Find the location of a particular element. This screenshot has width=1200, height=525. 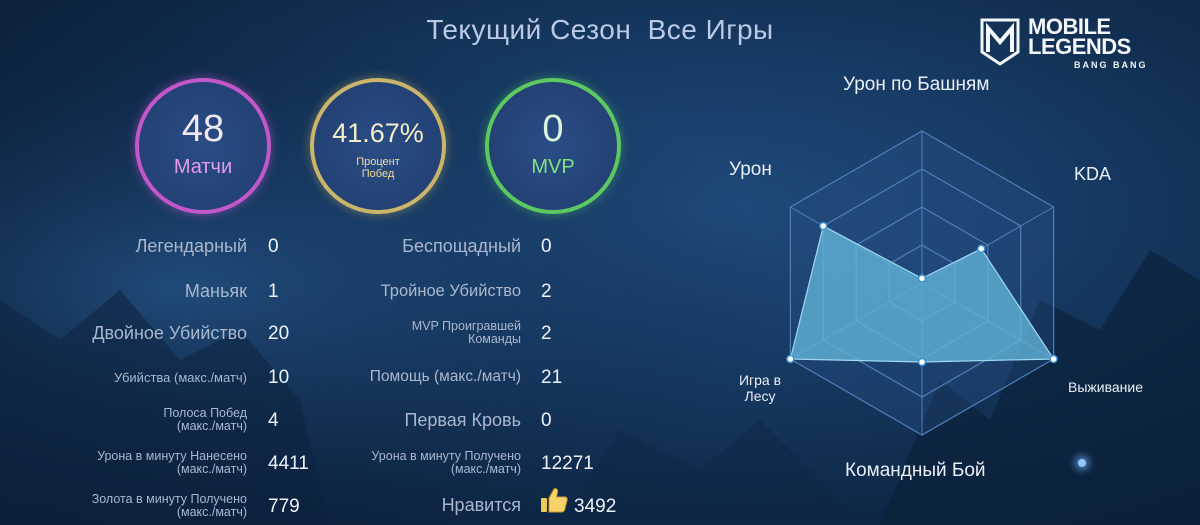

mobile-legends-logo: MOBILE LEGENDS BANG BANG is located at coordinates (1068, 44).